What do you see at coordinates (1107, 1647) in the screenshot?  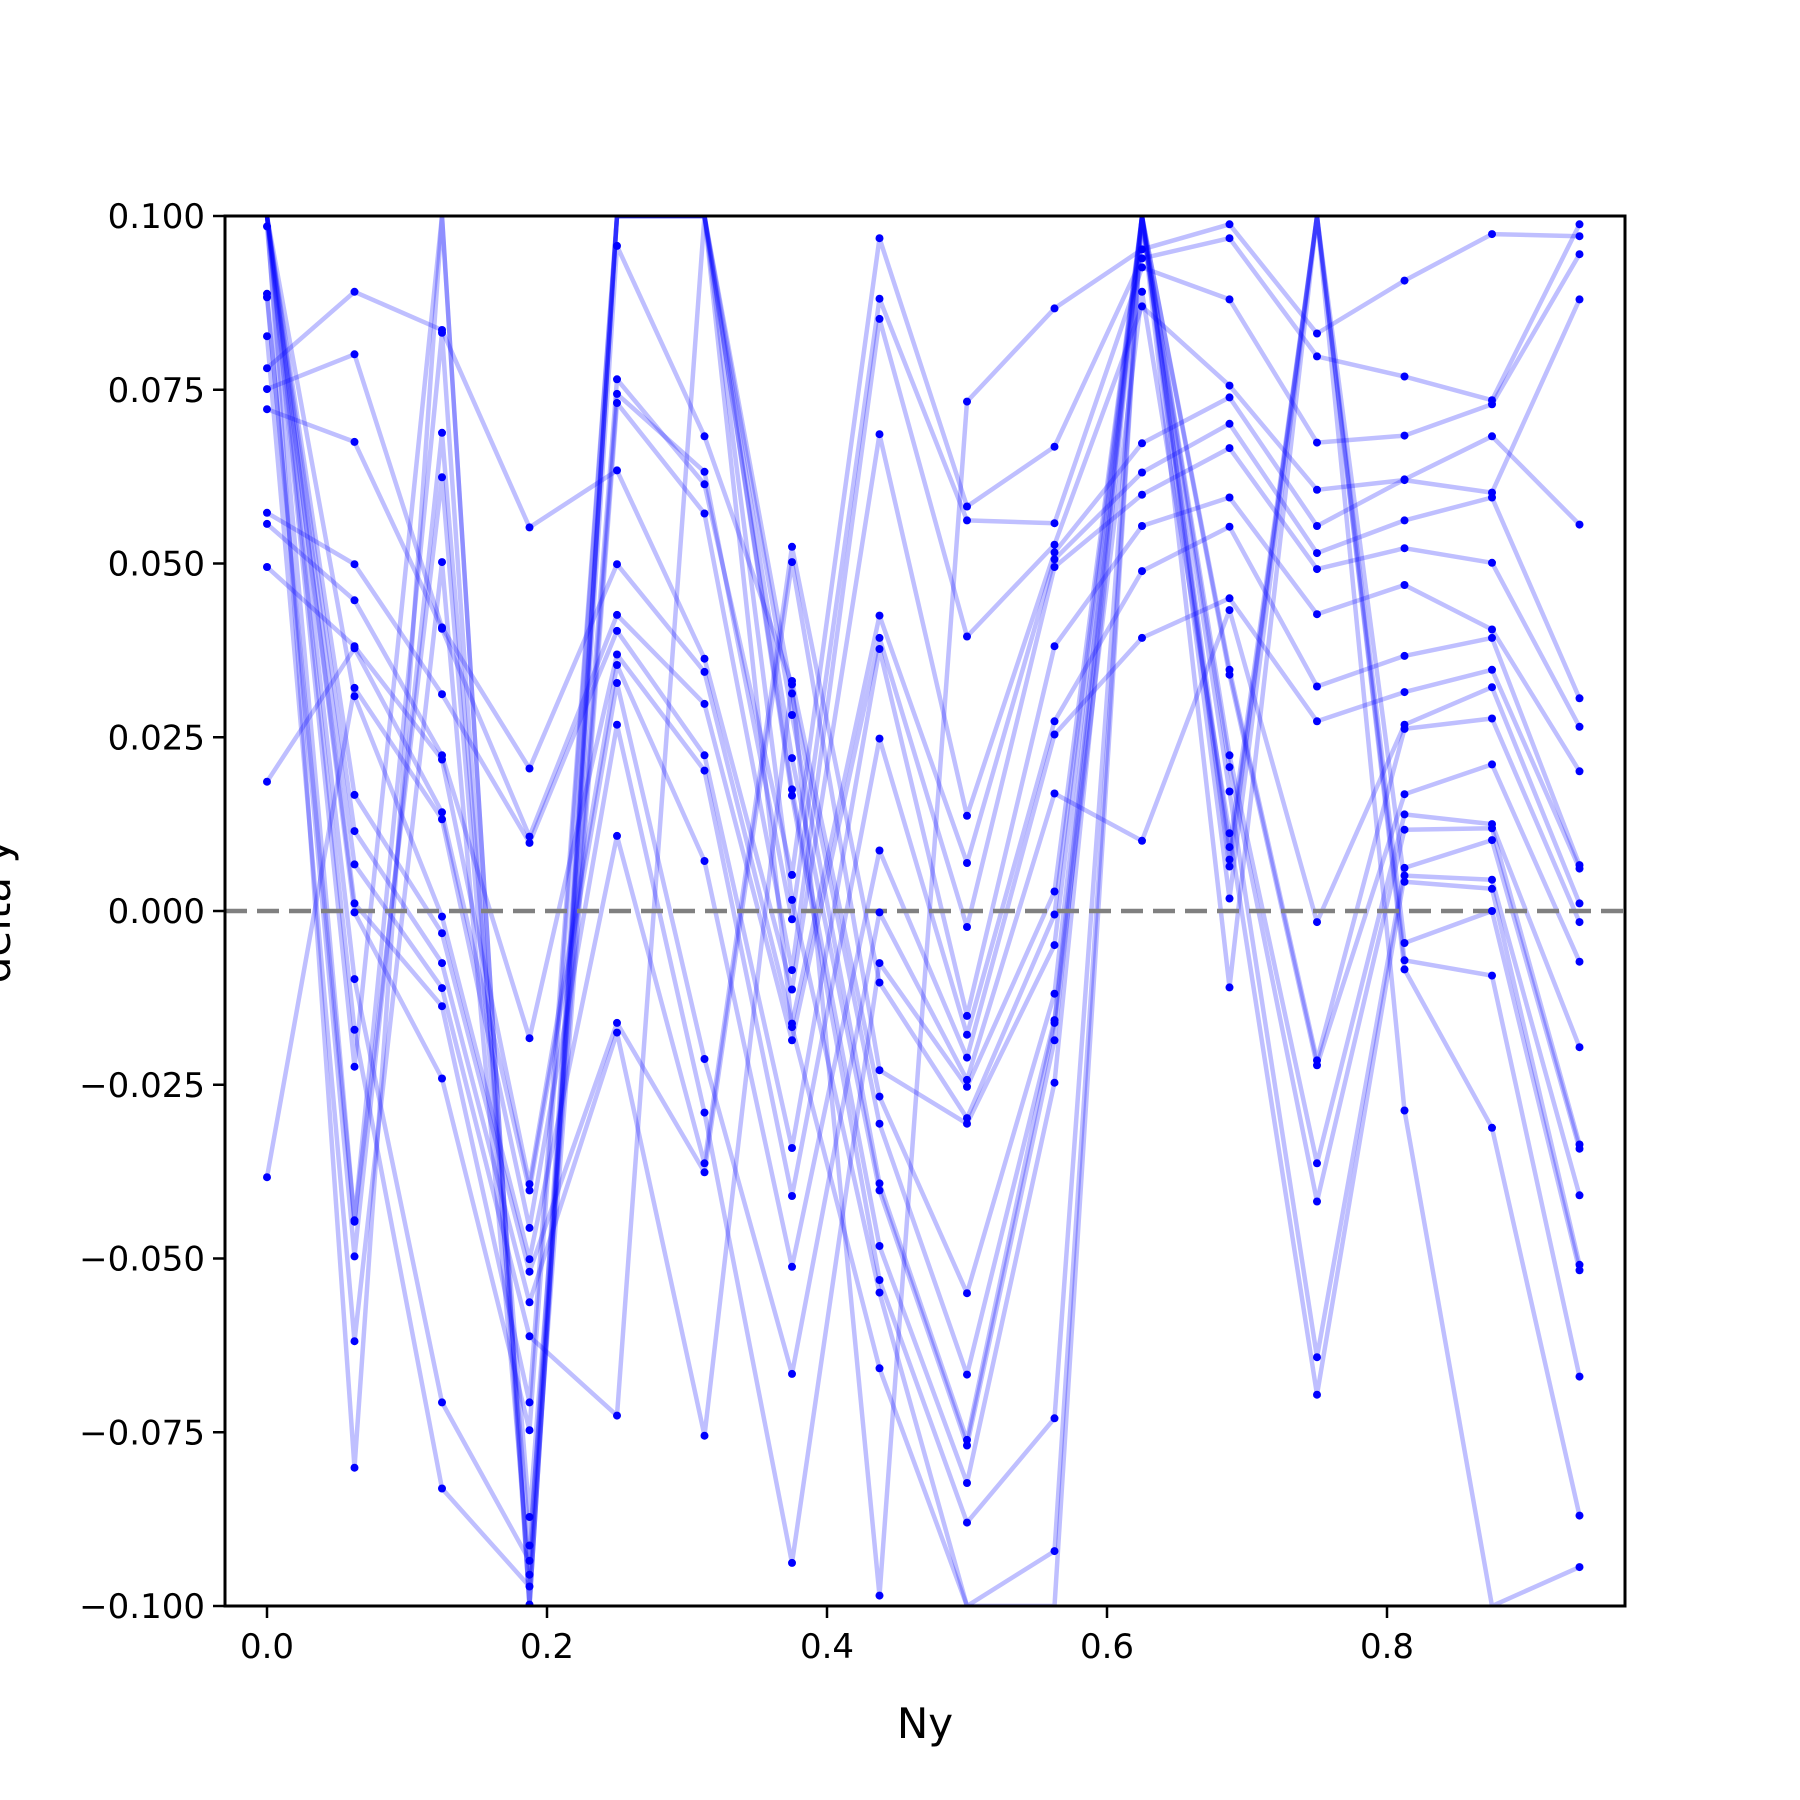 I see `x-tick-label: 0.6` at bounding box center [1107, 1647].